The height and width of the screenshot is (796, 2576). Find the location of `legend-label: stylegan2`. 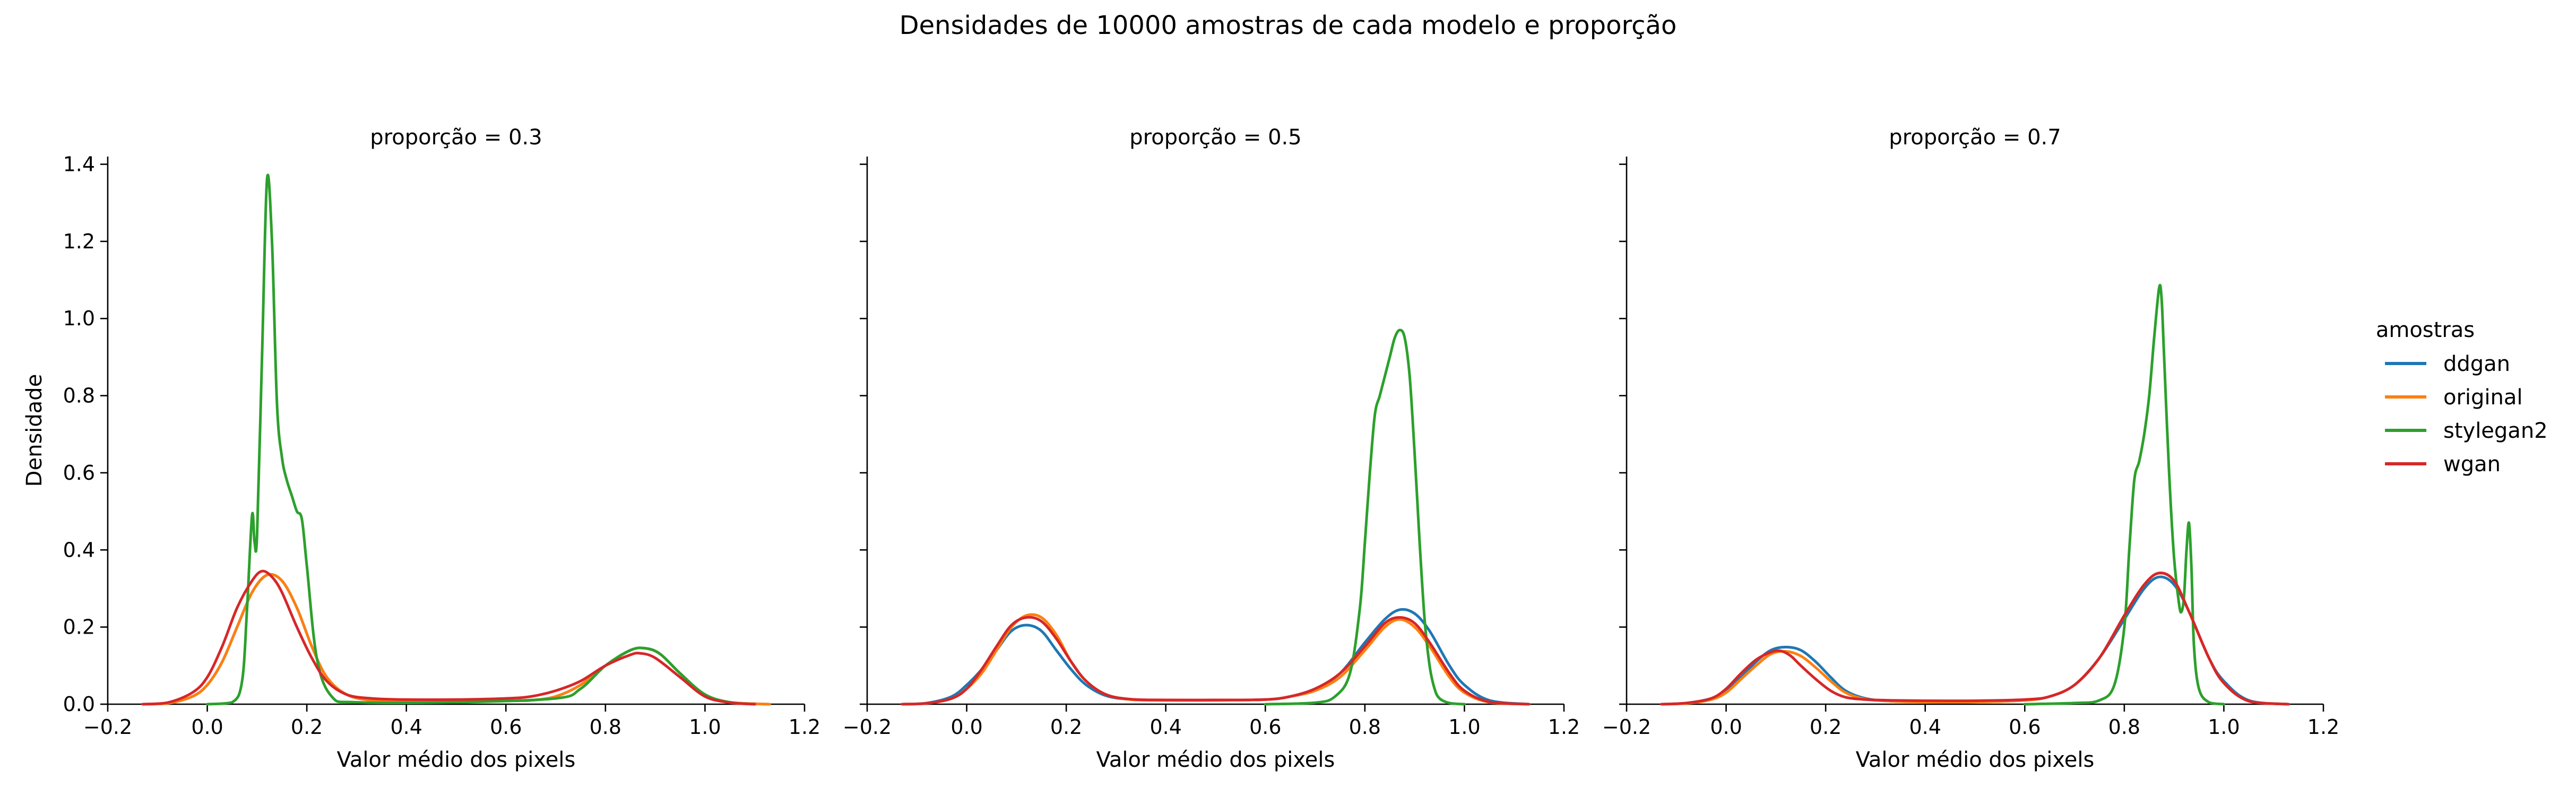

legend-label: stylegan2 is located at coordinates (2495, 431).